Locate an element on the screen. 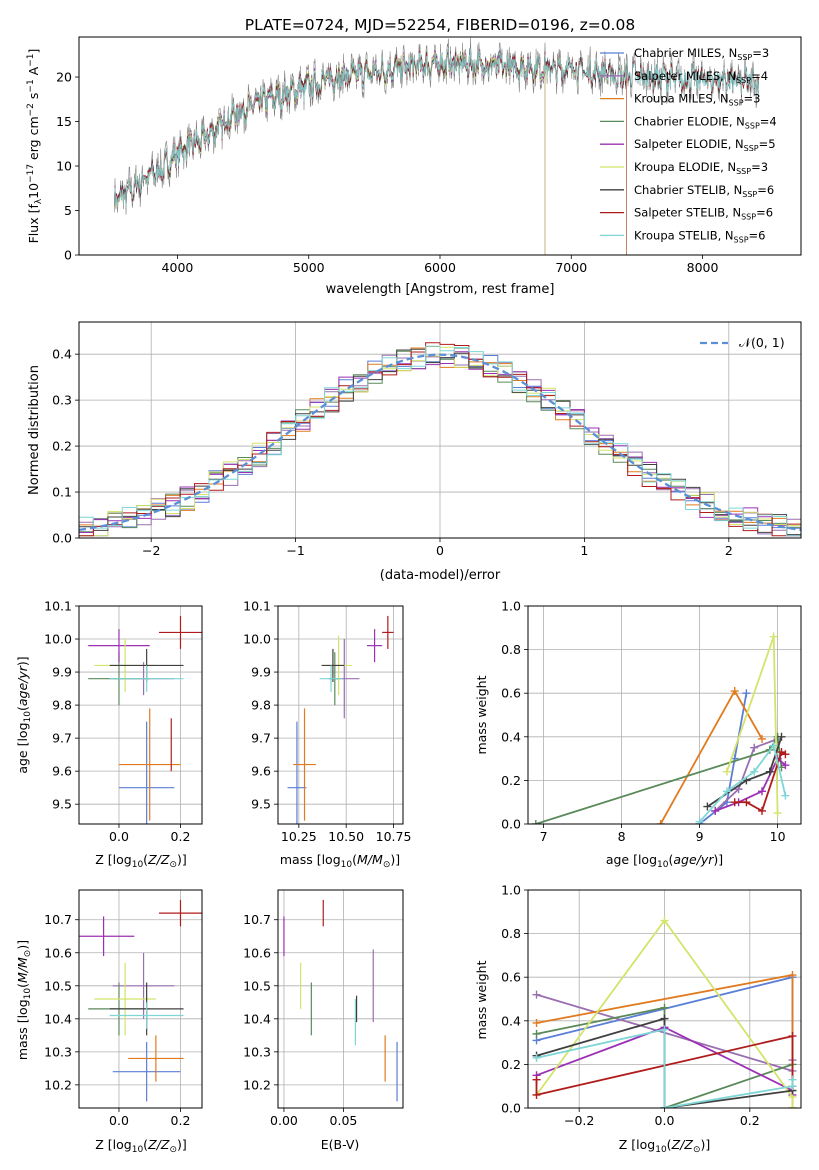  y-tick-label: 9.5 is located at coordinates (62, 804).